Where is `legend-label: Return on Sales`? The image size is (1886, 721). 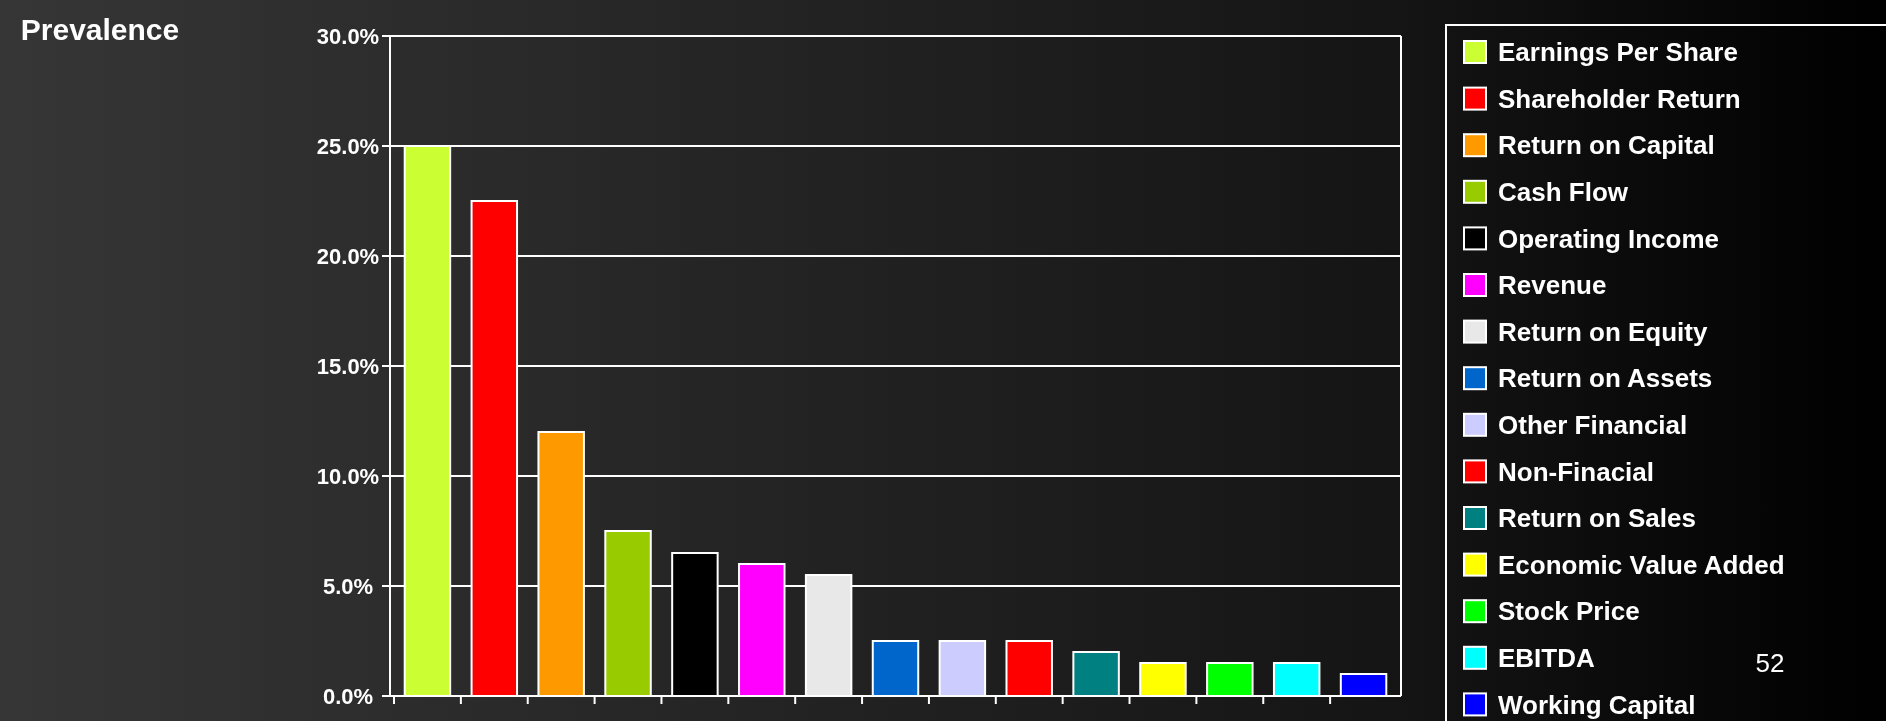 legend-label: Return on Sales is located at coordinates (1597, 518).